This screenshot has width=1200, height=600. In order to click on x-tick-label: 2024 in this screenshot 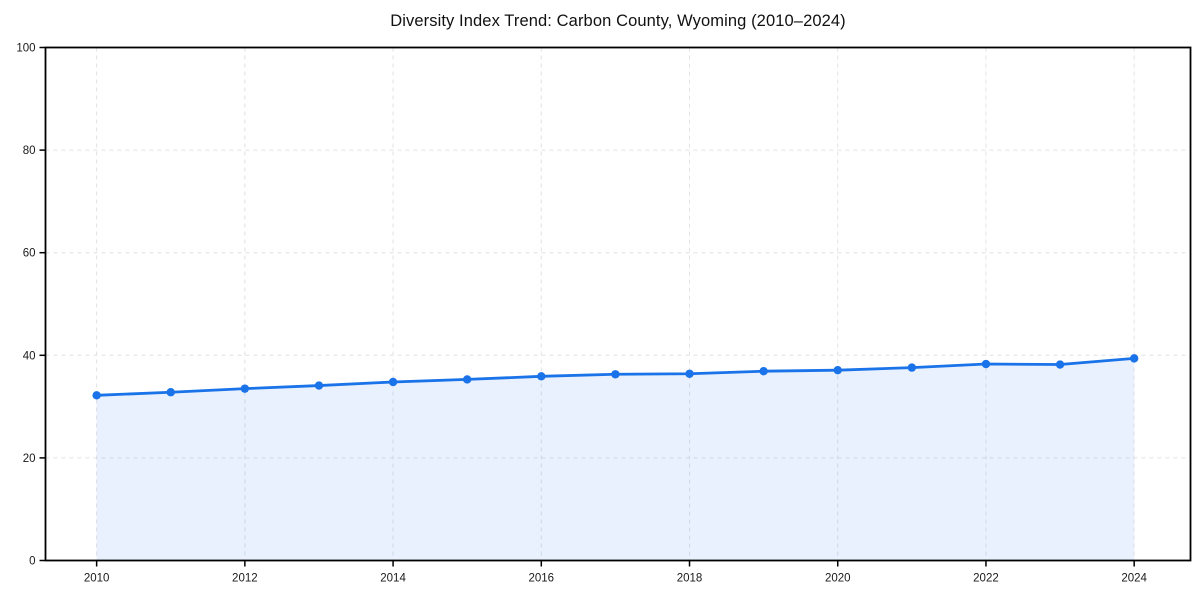, I will do `click(1134, 579)`.